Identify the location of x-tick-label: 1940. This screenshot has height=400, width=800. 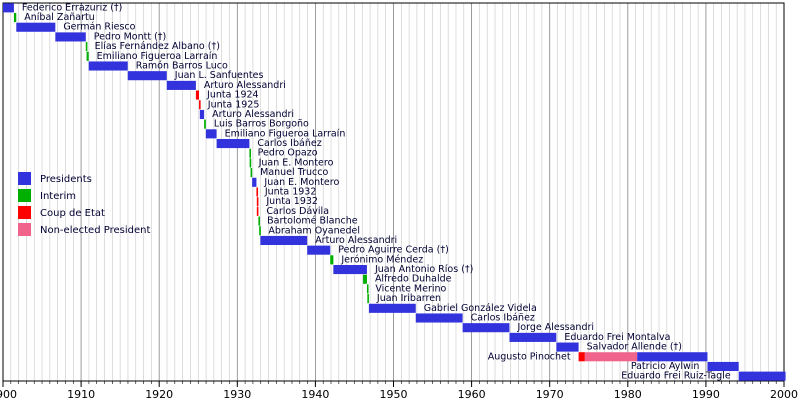
(315, 394).